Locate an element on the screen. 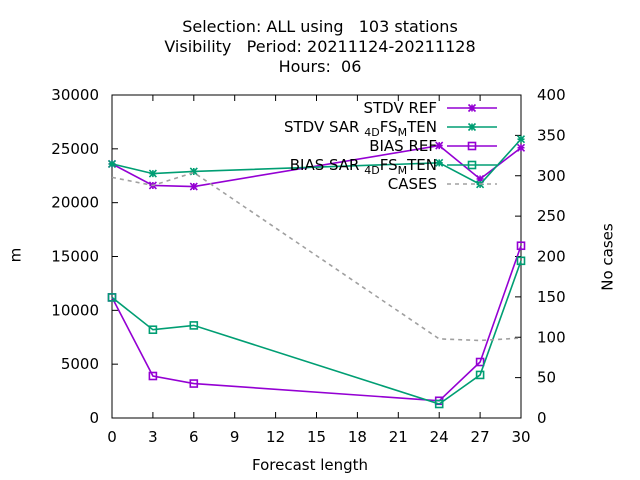  y-tick-label: 5000 is located at coordinates (80, 364).